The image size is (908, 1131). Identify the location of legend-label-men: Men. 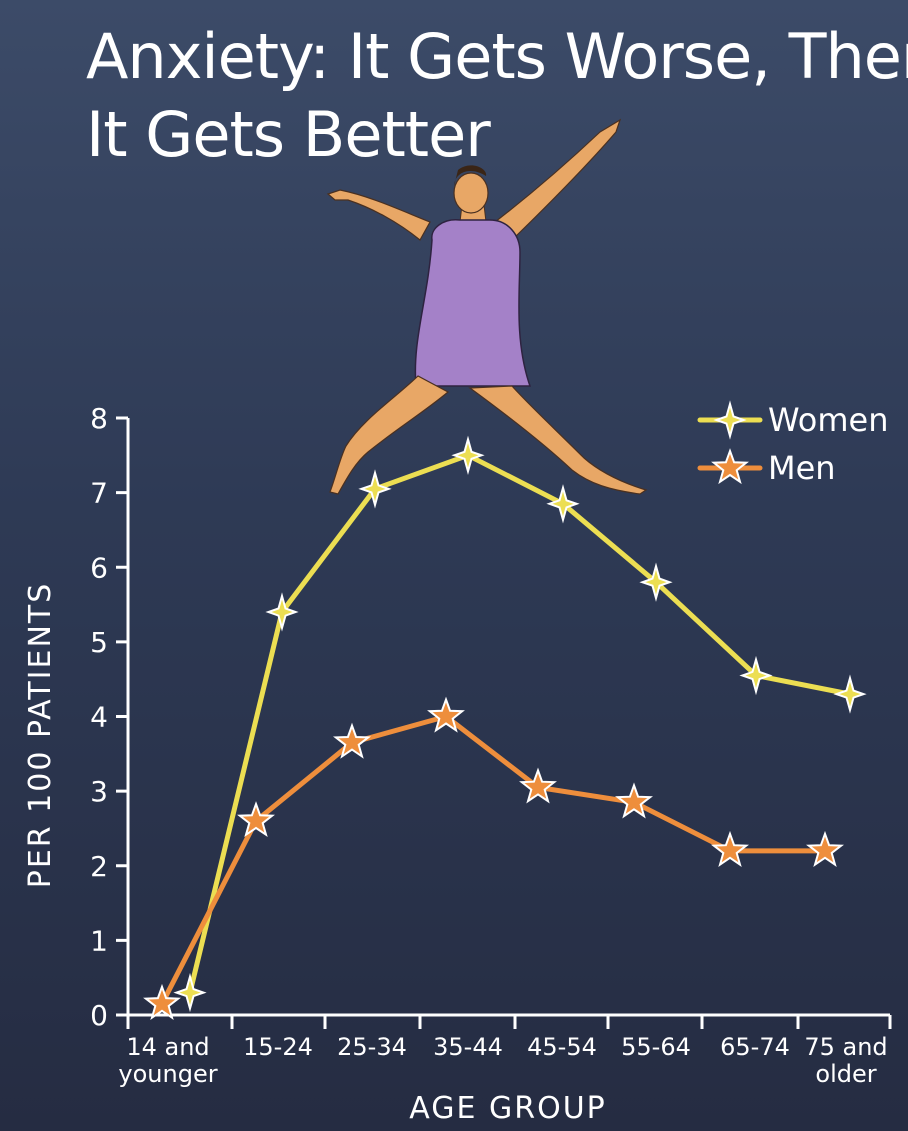
(802, 468).